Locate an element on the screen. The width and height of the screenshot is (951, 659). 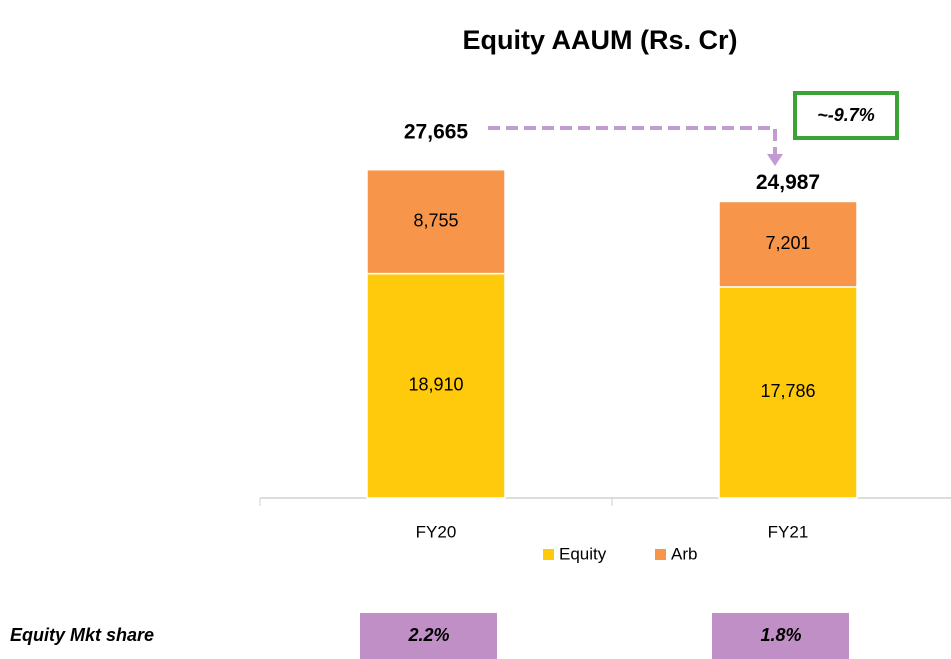
legend-label: Arb is located at coordinates (684, 553).